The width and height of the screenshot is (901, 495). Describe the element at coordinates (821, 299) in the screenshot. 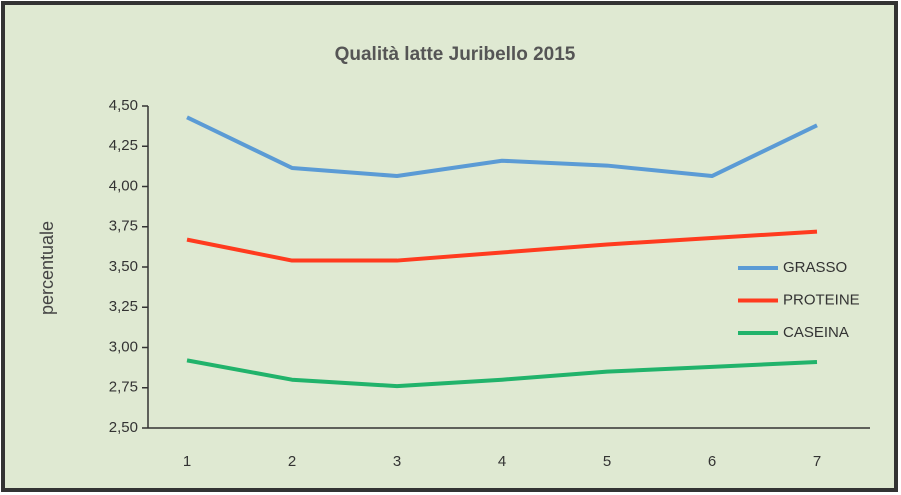

I see `legend-label: PROTEINE` at that location.